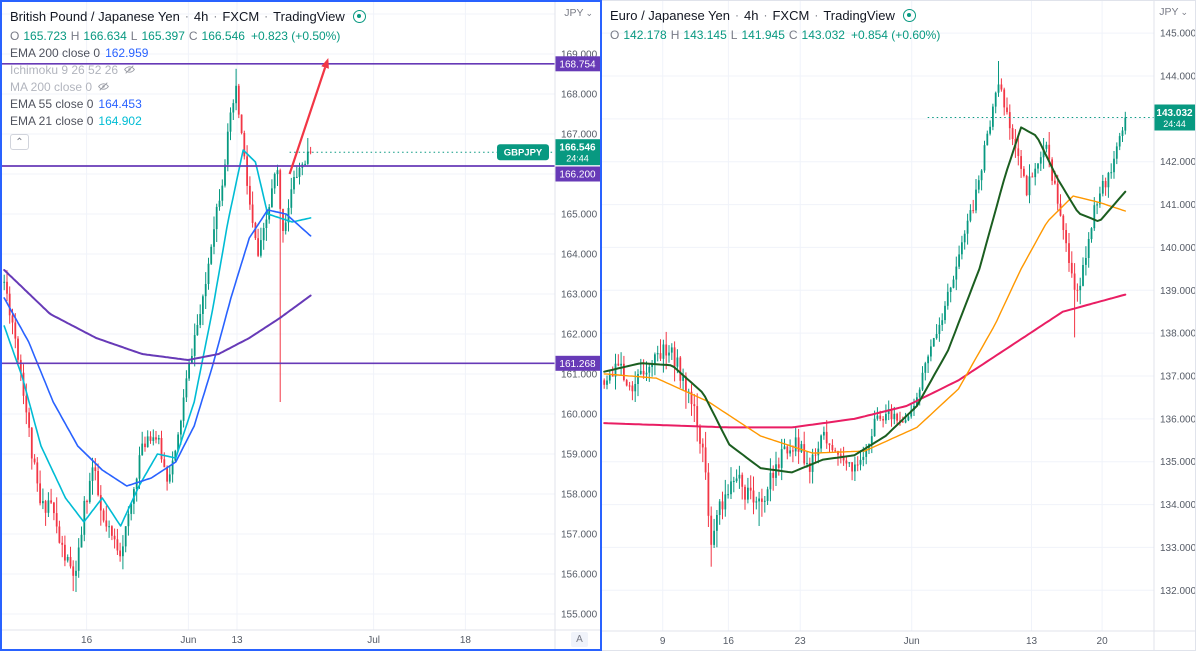  I want to click on high-value: 143.145, so click(705, 35).